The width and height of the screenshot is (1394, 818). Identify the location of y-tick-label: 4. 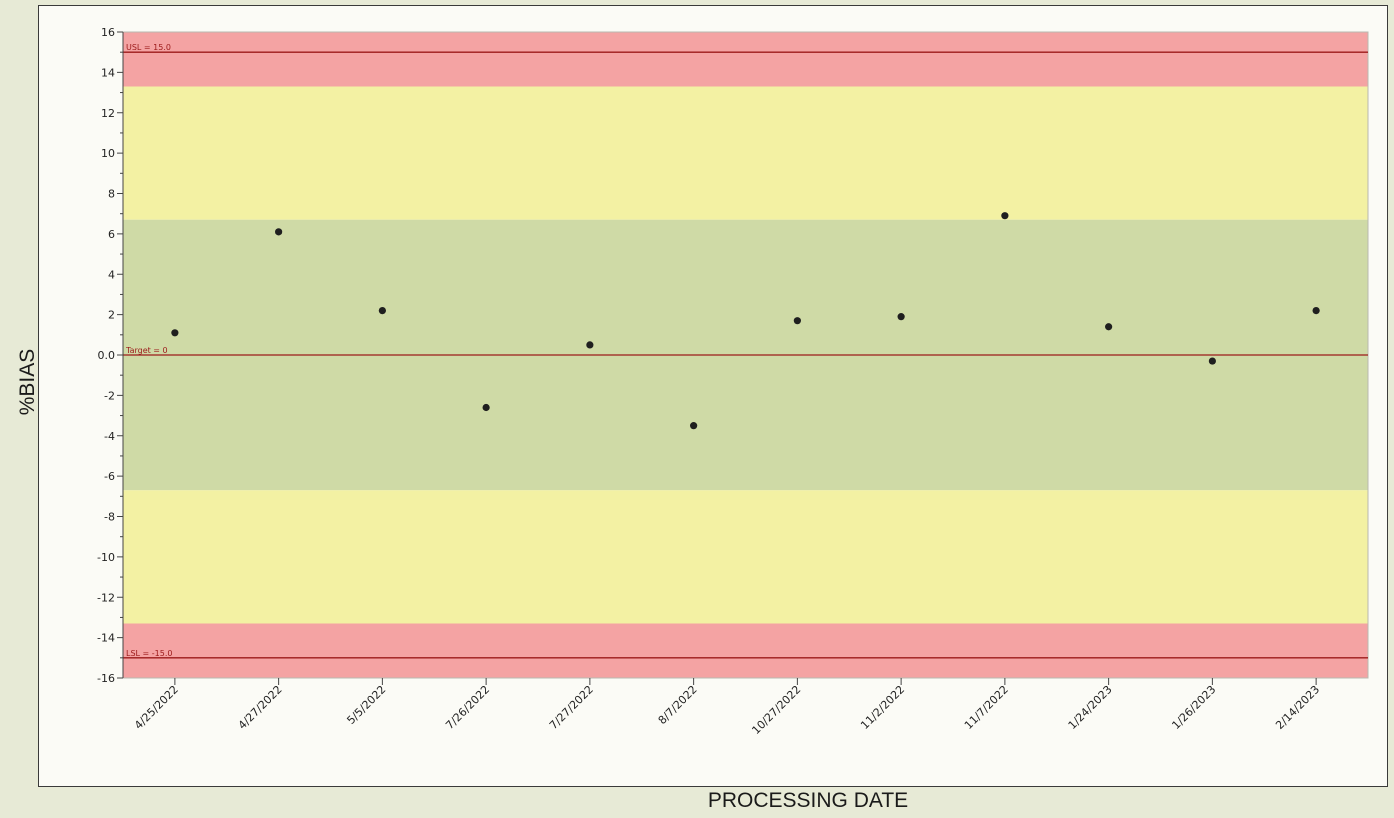
(111, 274).